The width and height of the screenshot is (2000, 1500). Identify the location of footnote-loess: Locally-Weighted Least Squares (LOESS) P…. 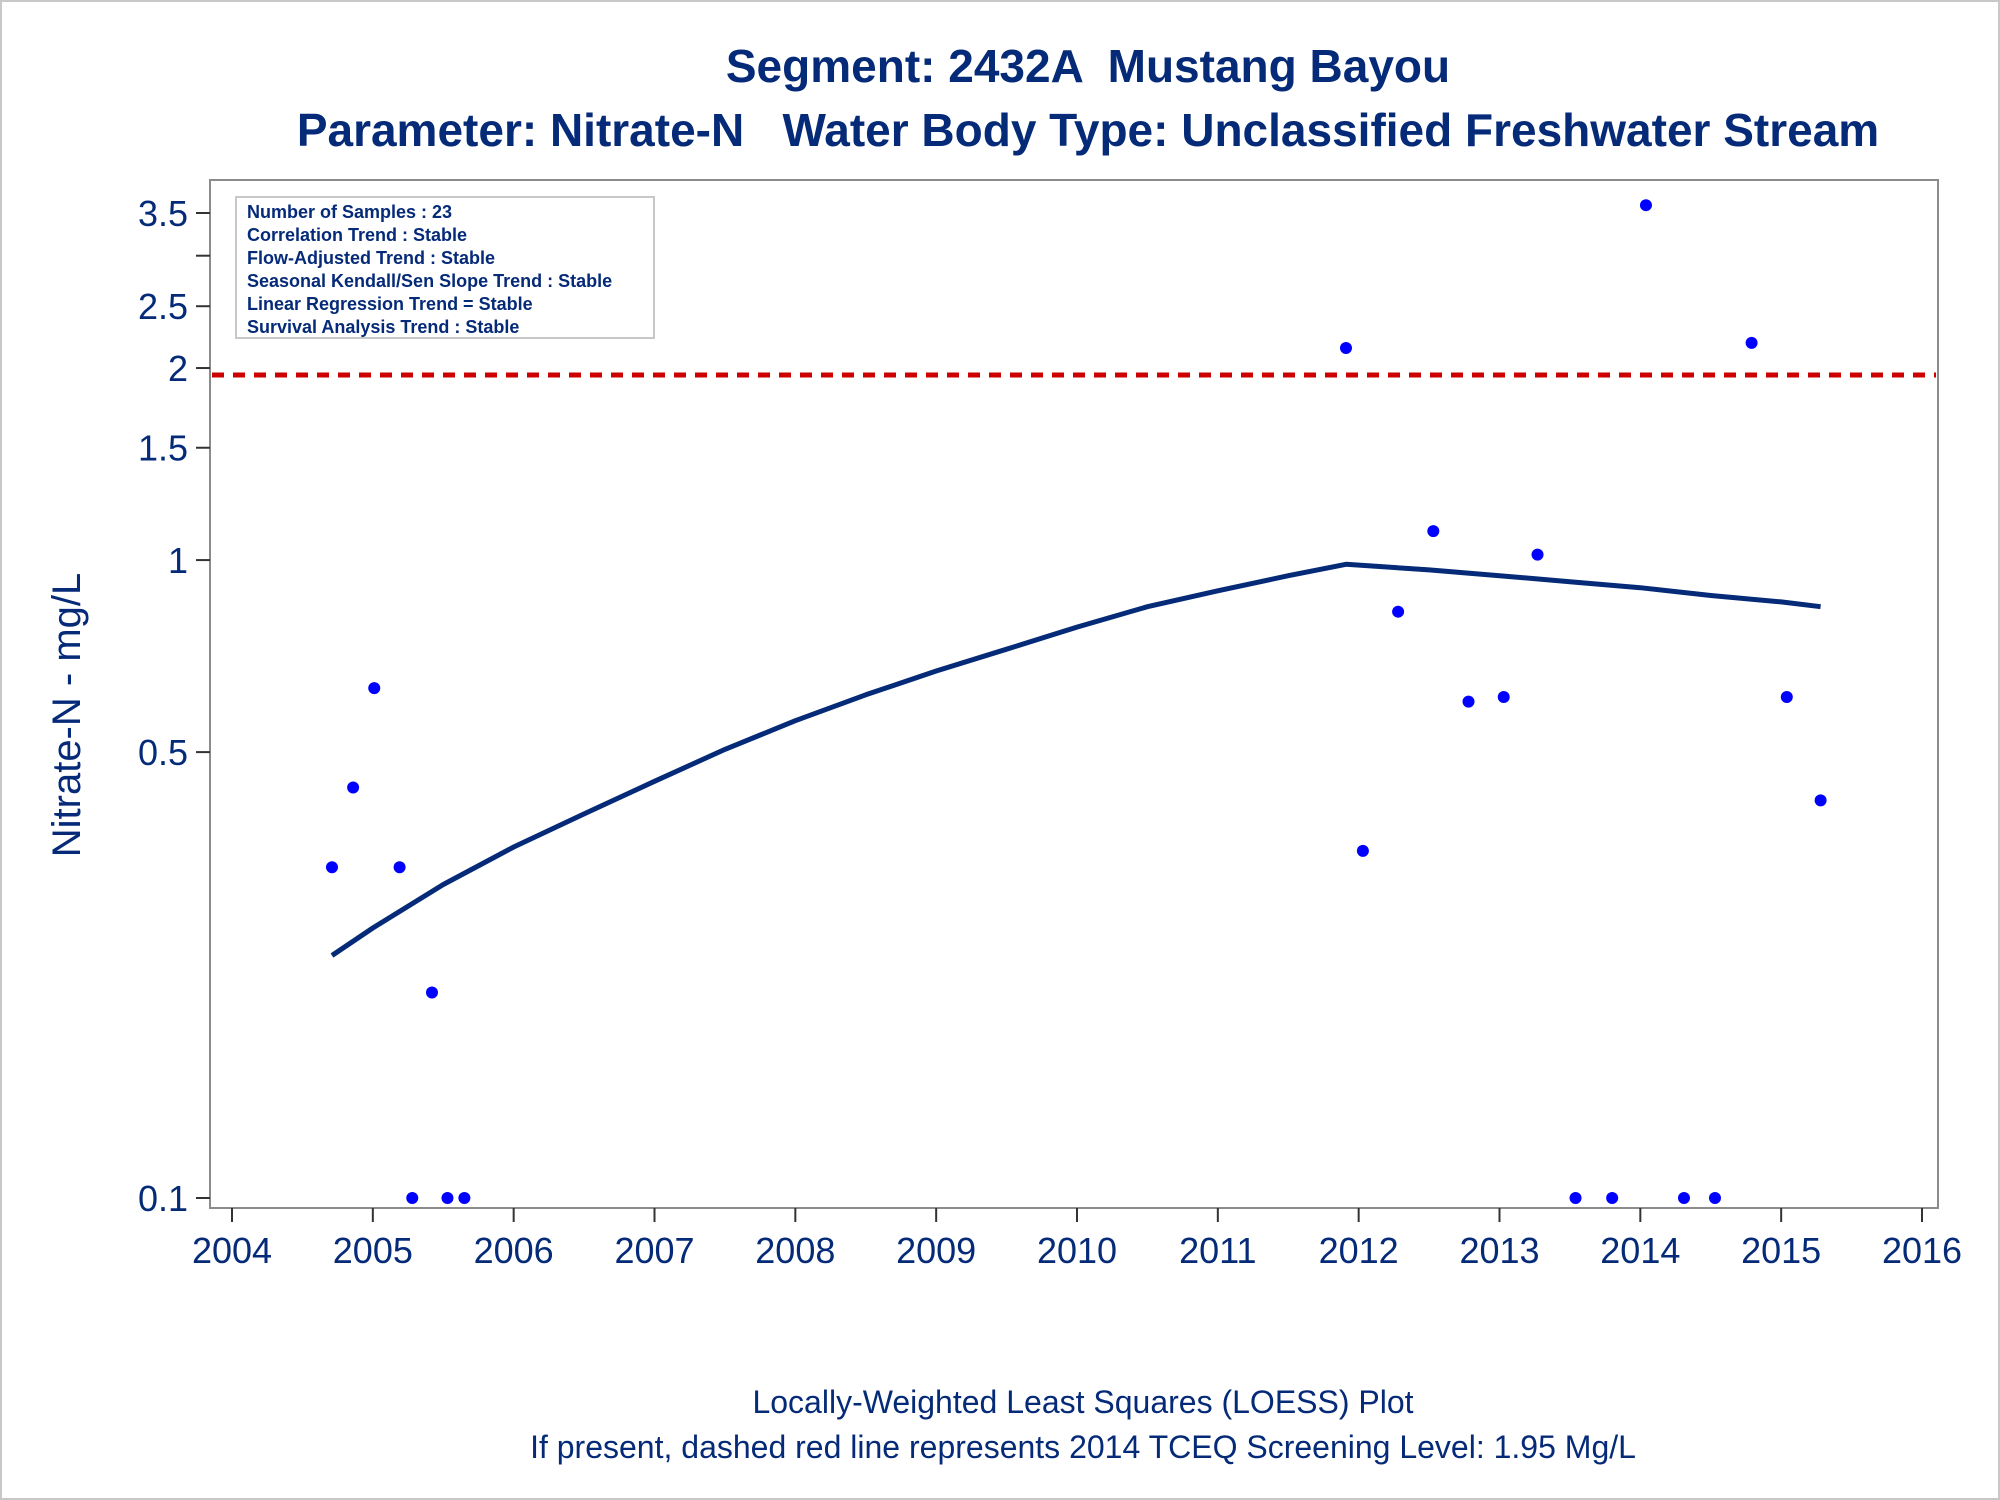
(1082, 1402).